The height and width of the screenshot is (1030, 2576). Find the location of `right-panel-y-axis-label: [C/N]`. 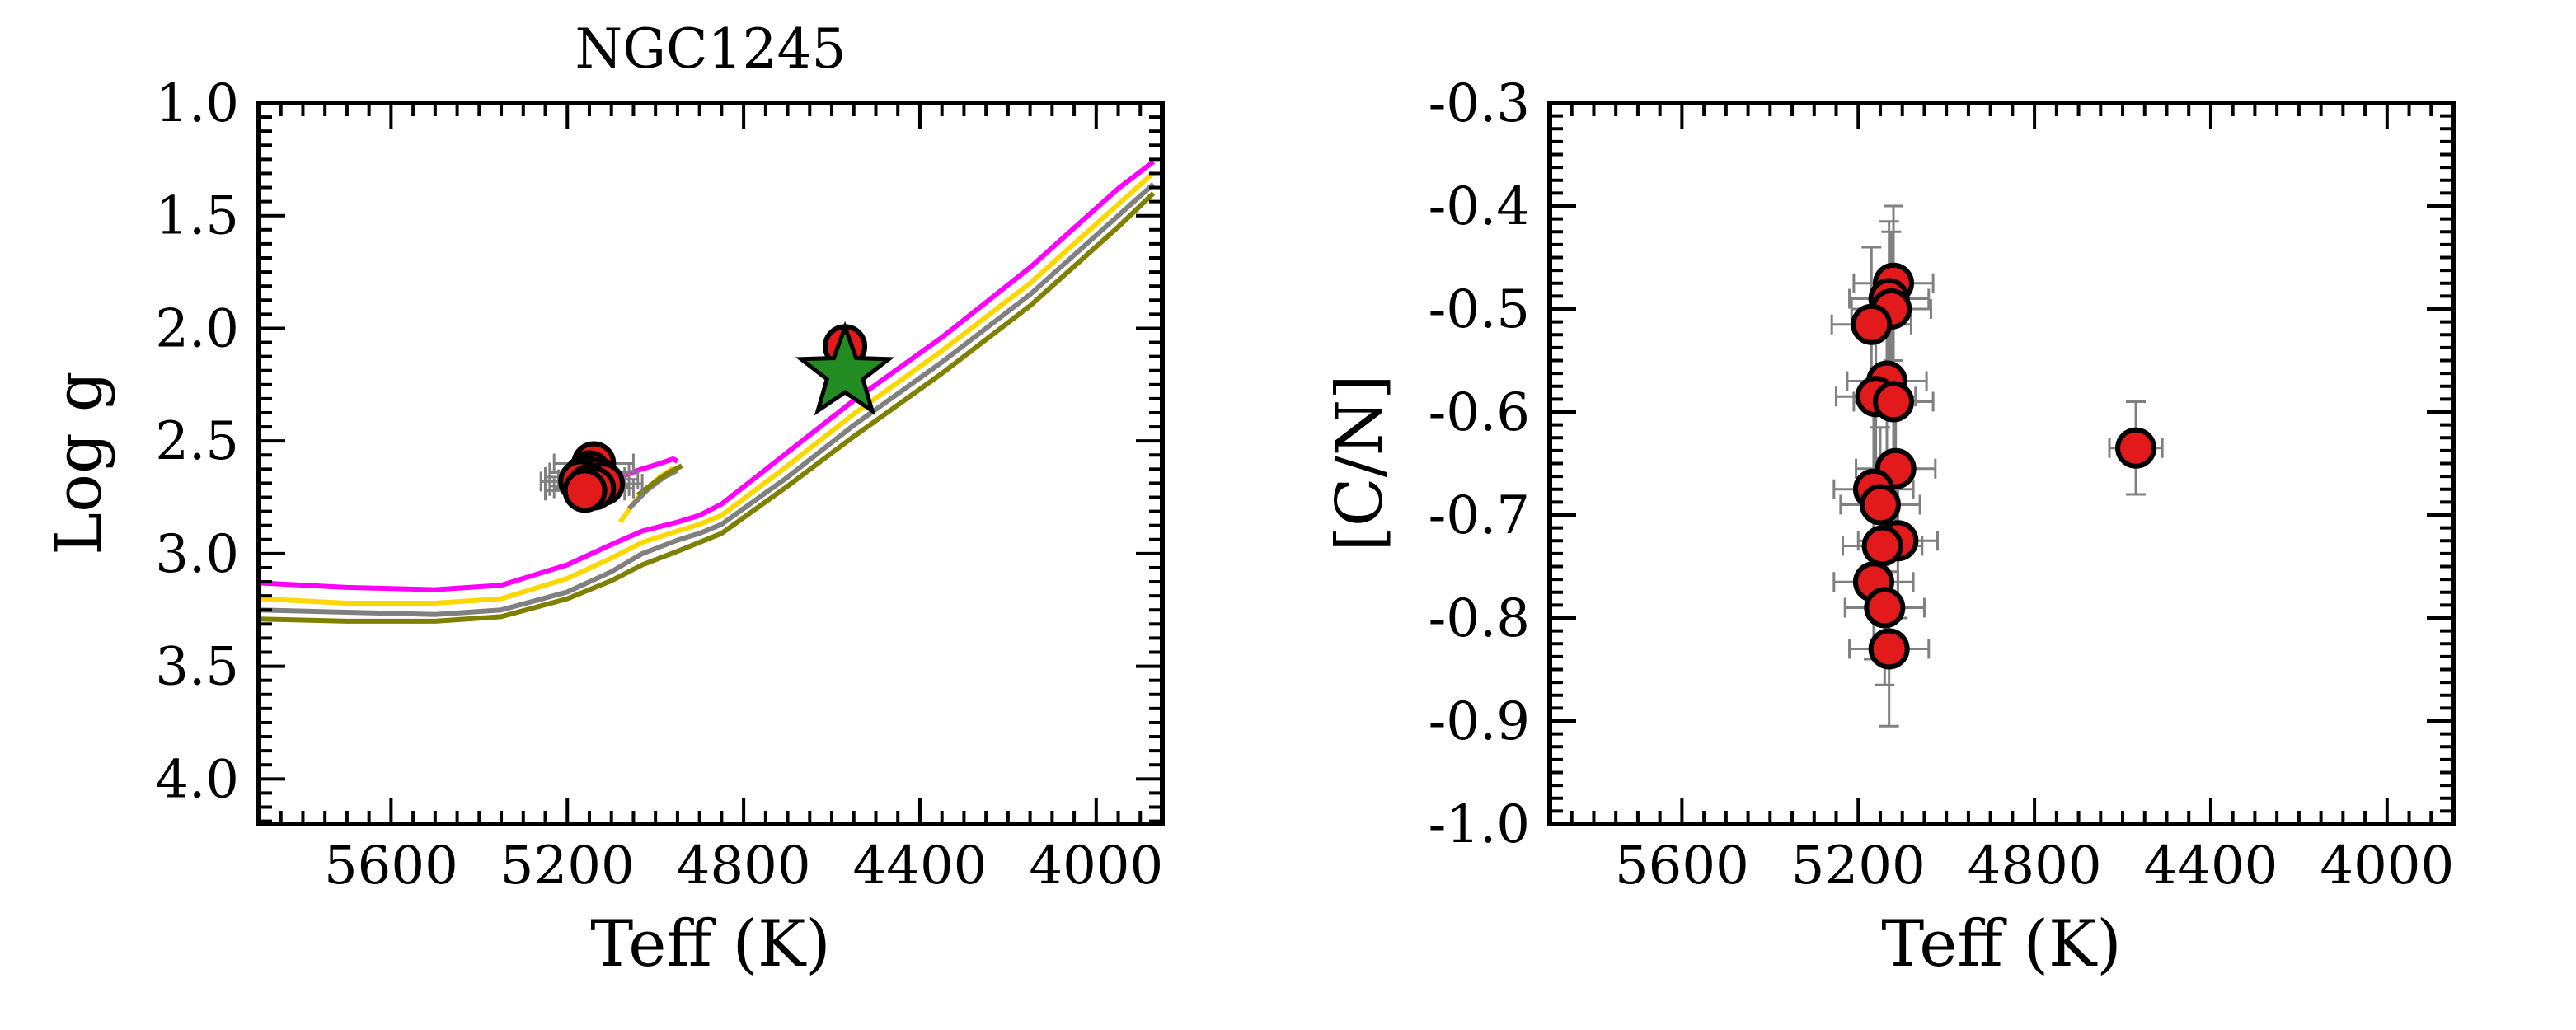

right-panel-y-axis-label: [C/N] is located at coordinates (1360, 462).